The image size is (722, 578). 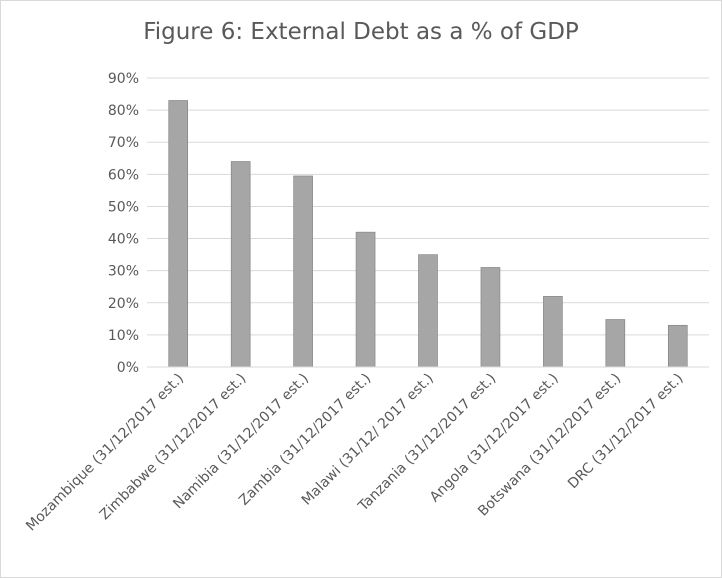 I want to click on y-tick-label: 30%, so click(x=123, y=272).